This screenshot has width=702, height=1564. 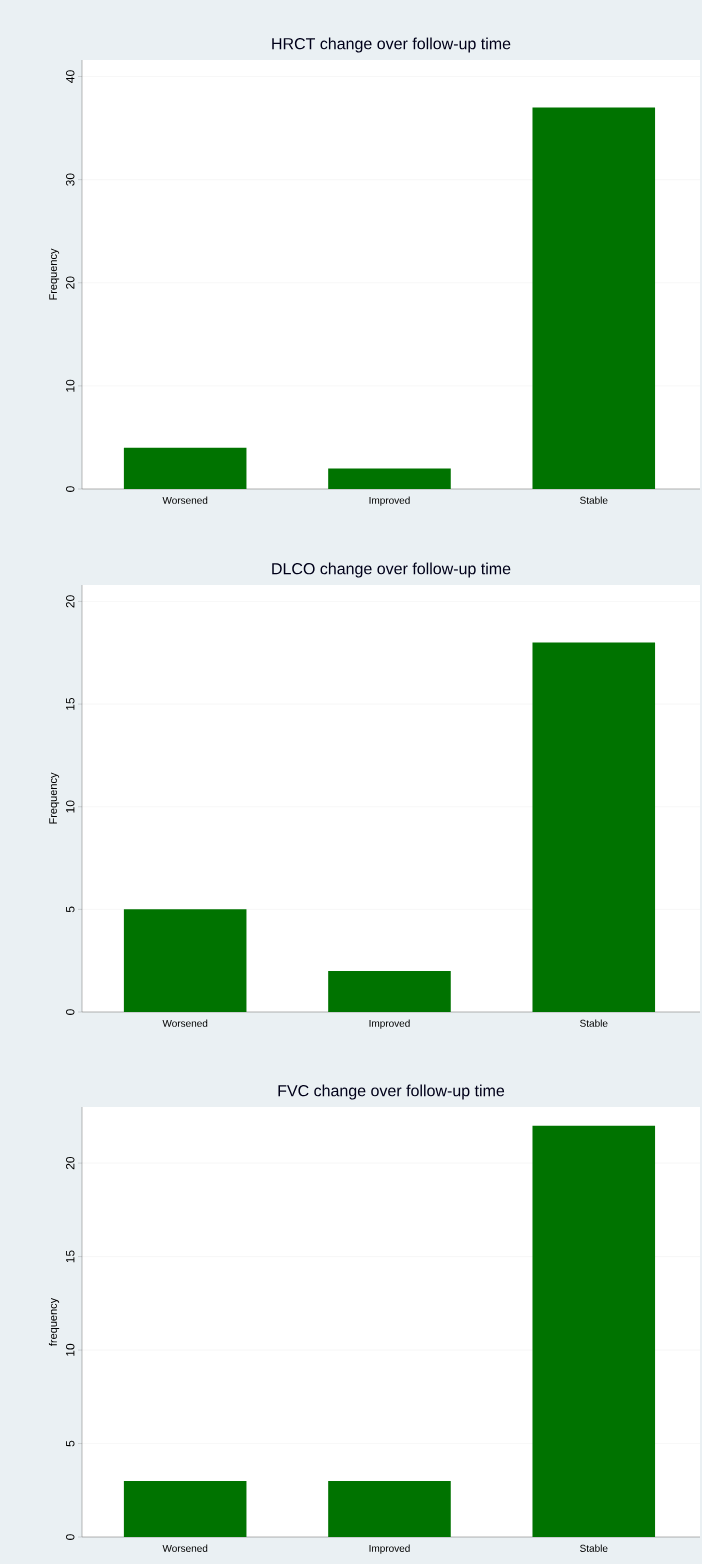 I want to click on y-tick-label: 30, so click(x=70, y=179).